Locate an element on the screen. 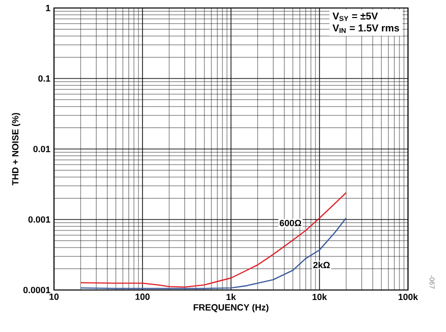 The height and width of the screenshot is (332, 446). series-label: 600Ω is located at coordinates (291, 223).